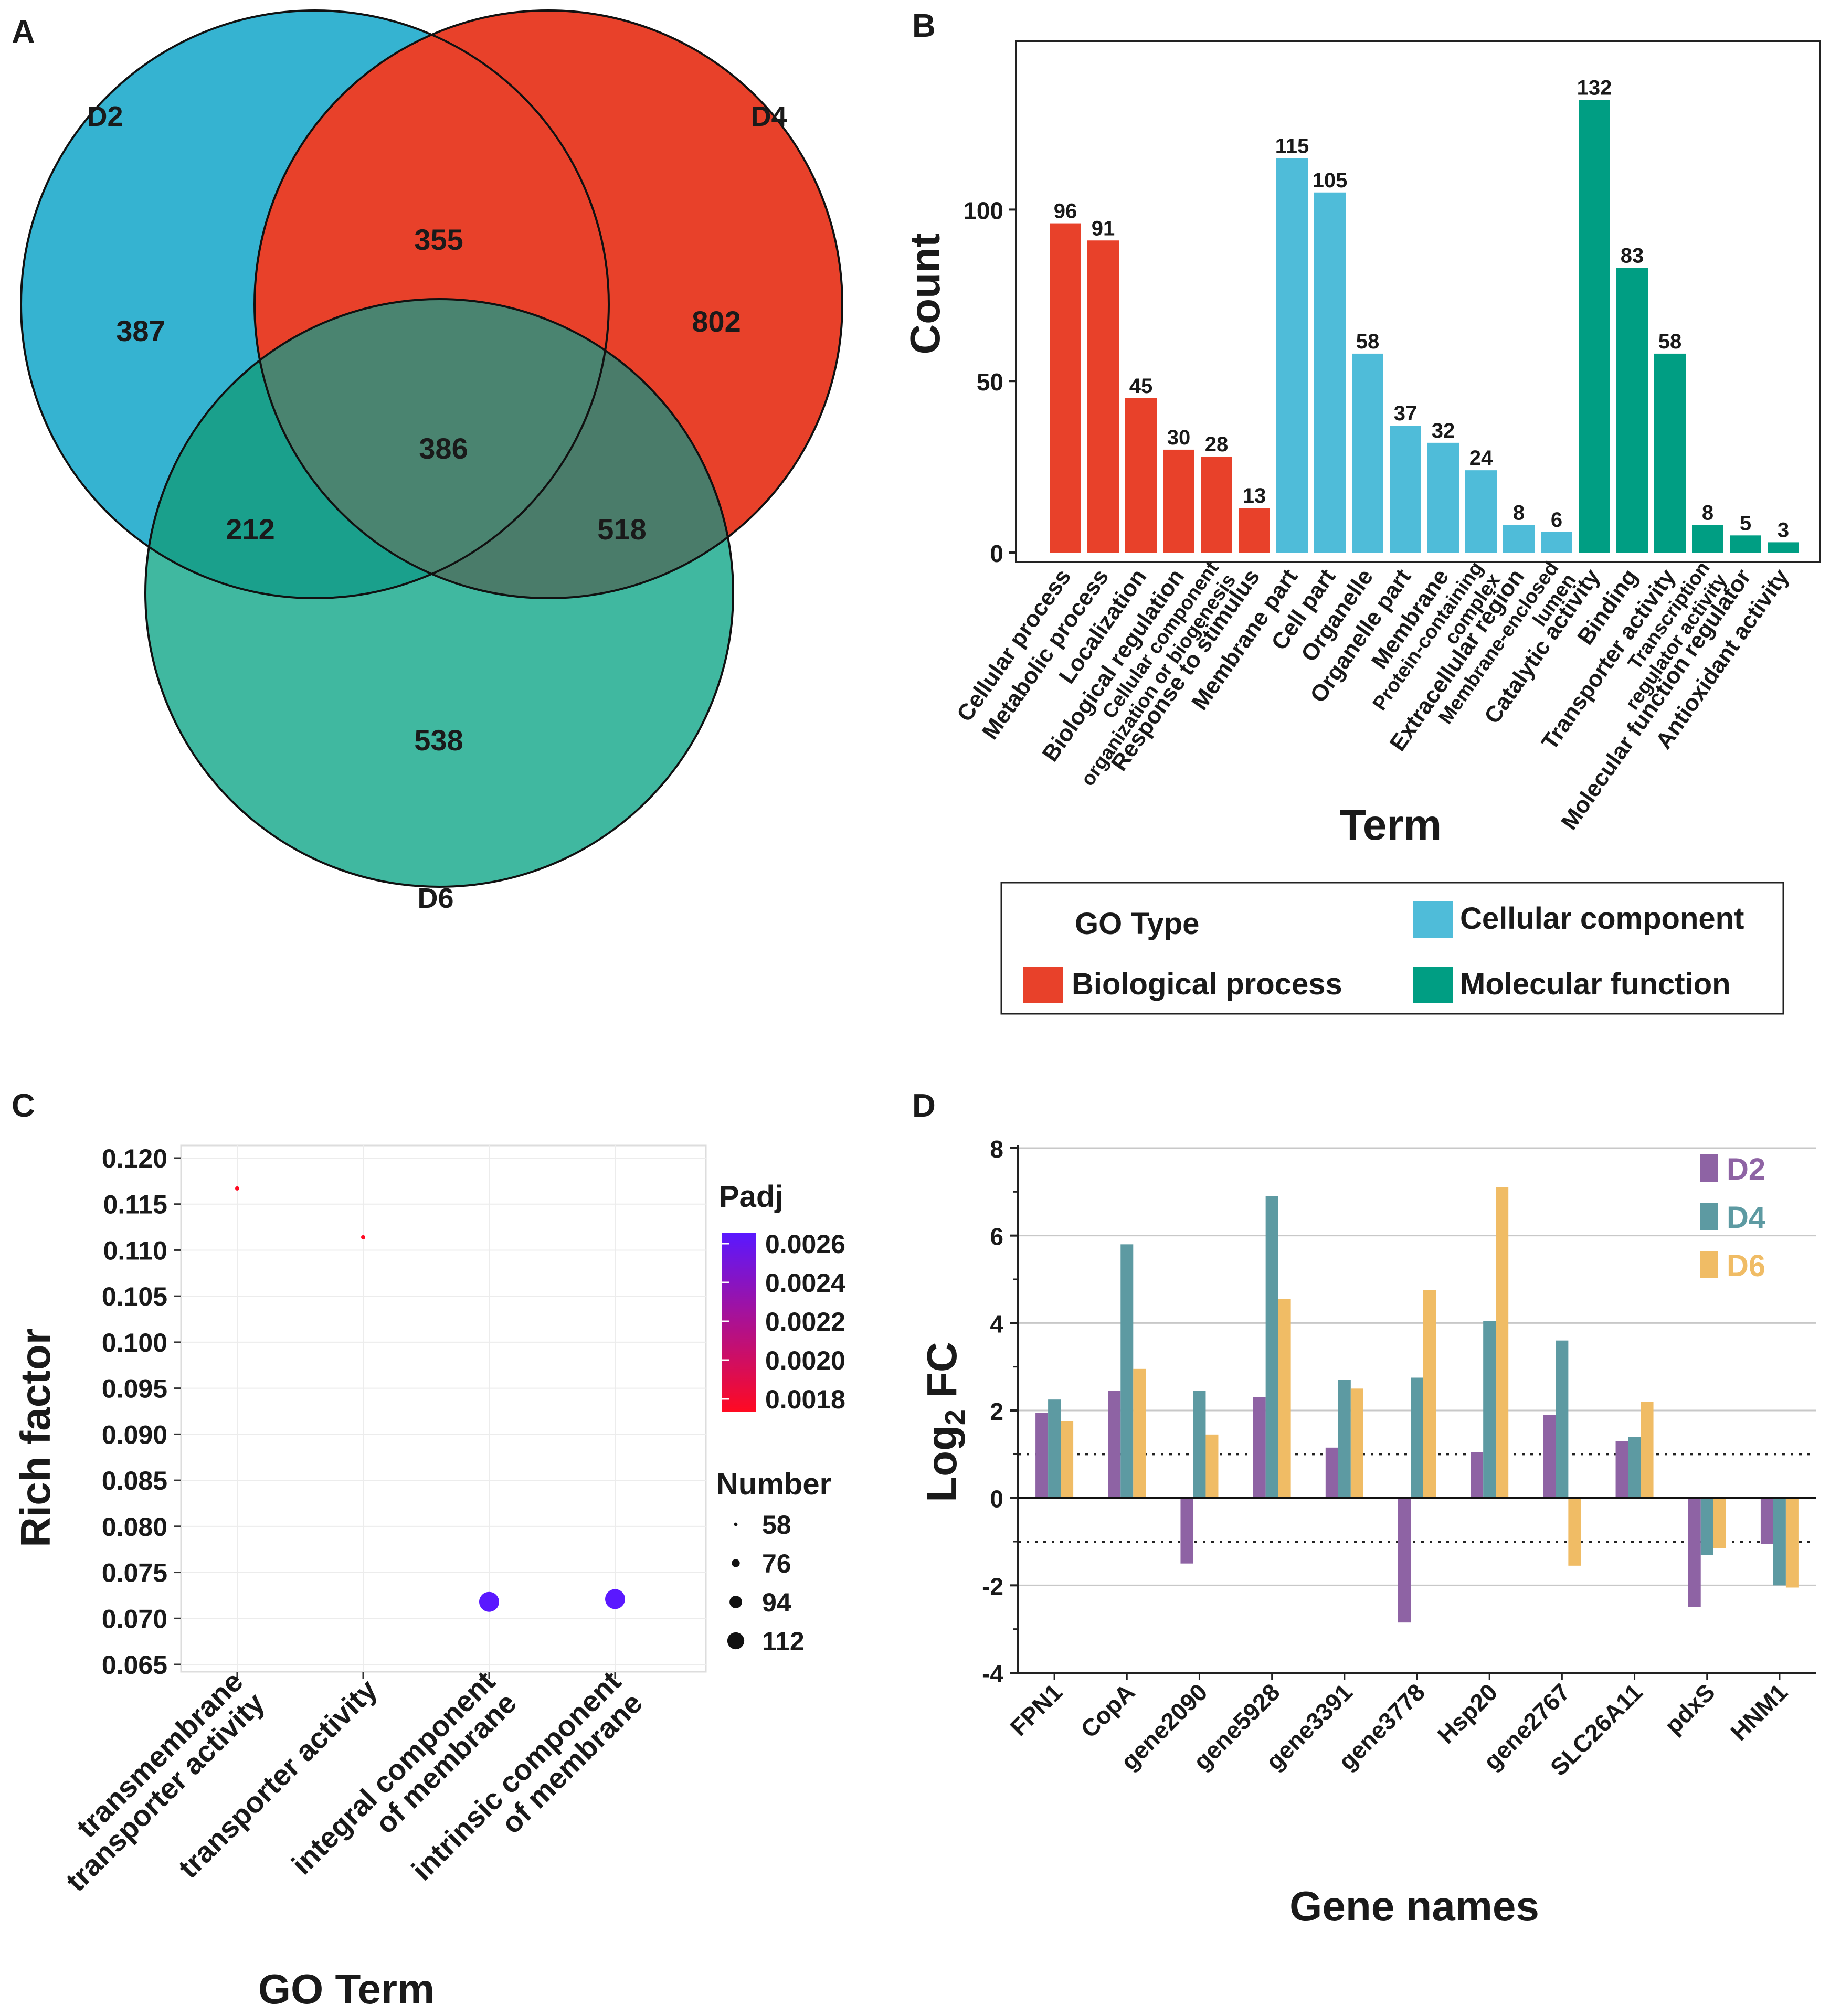  What do you see at coordinates (1443, 430) in the screenshot?
I see `data-label-membrane: 32` at bounding box center [1443, 430].